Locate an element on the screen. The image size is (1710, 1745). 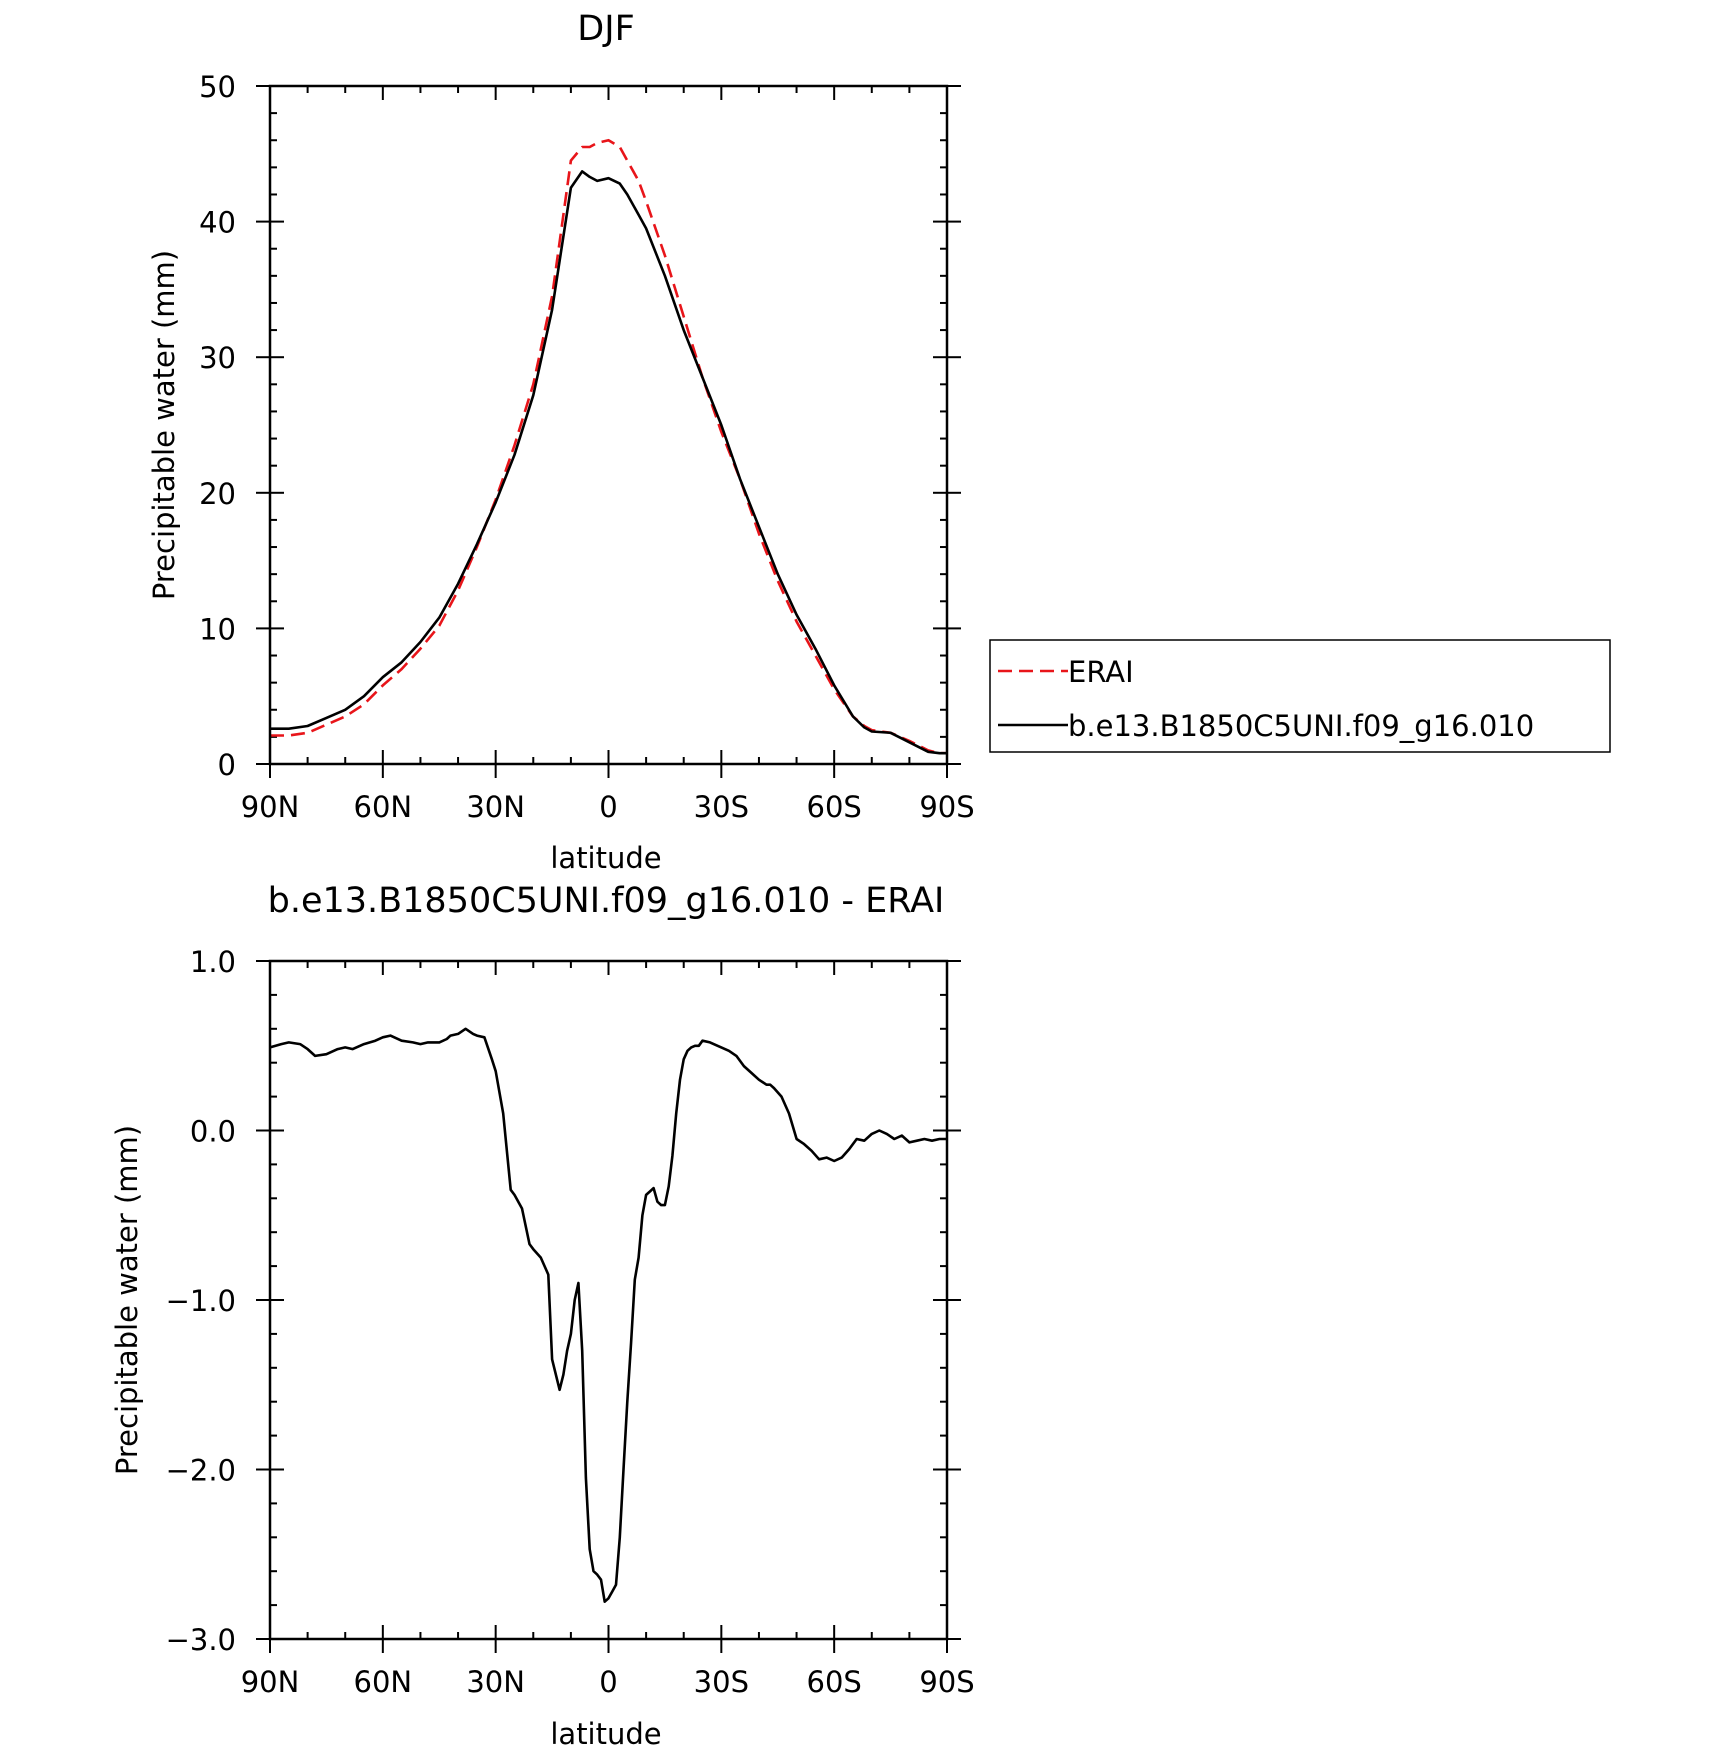
legend: ERAI b.e13.B1850C5UNI.f09_g16.010 is located at coordinates (1300, 696).